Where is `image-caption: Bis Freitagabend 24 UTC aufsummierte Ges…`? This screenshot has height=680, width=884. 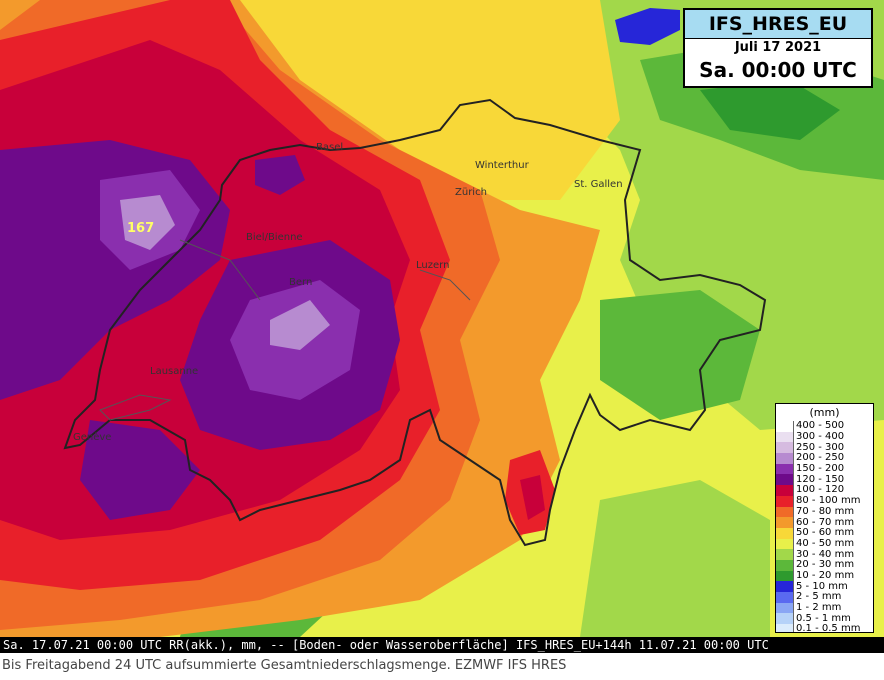 image-caption: Bis Freitagabend 24 UTC aufsummierte Ges… is located at coordinates (284, 665).